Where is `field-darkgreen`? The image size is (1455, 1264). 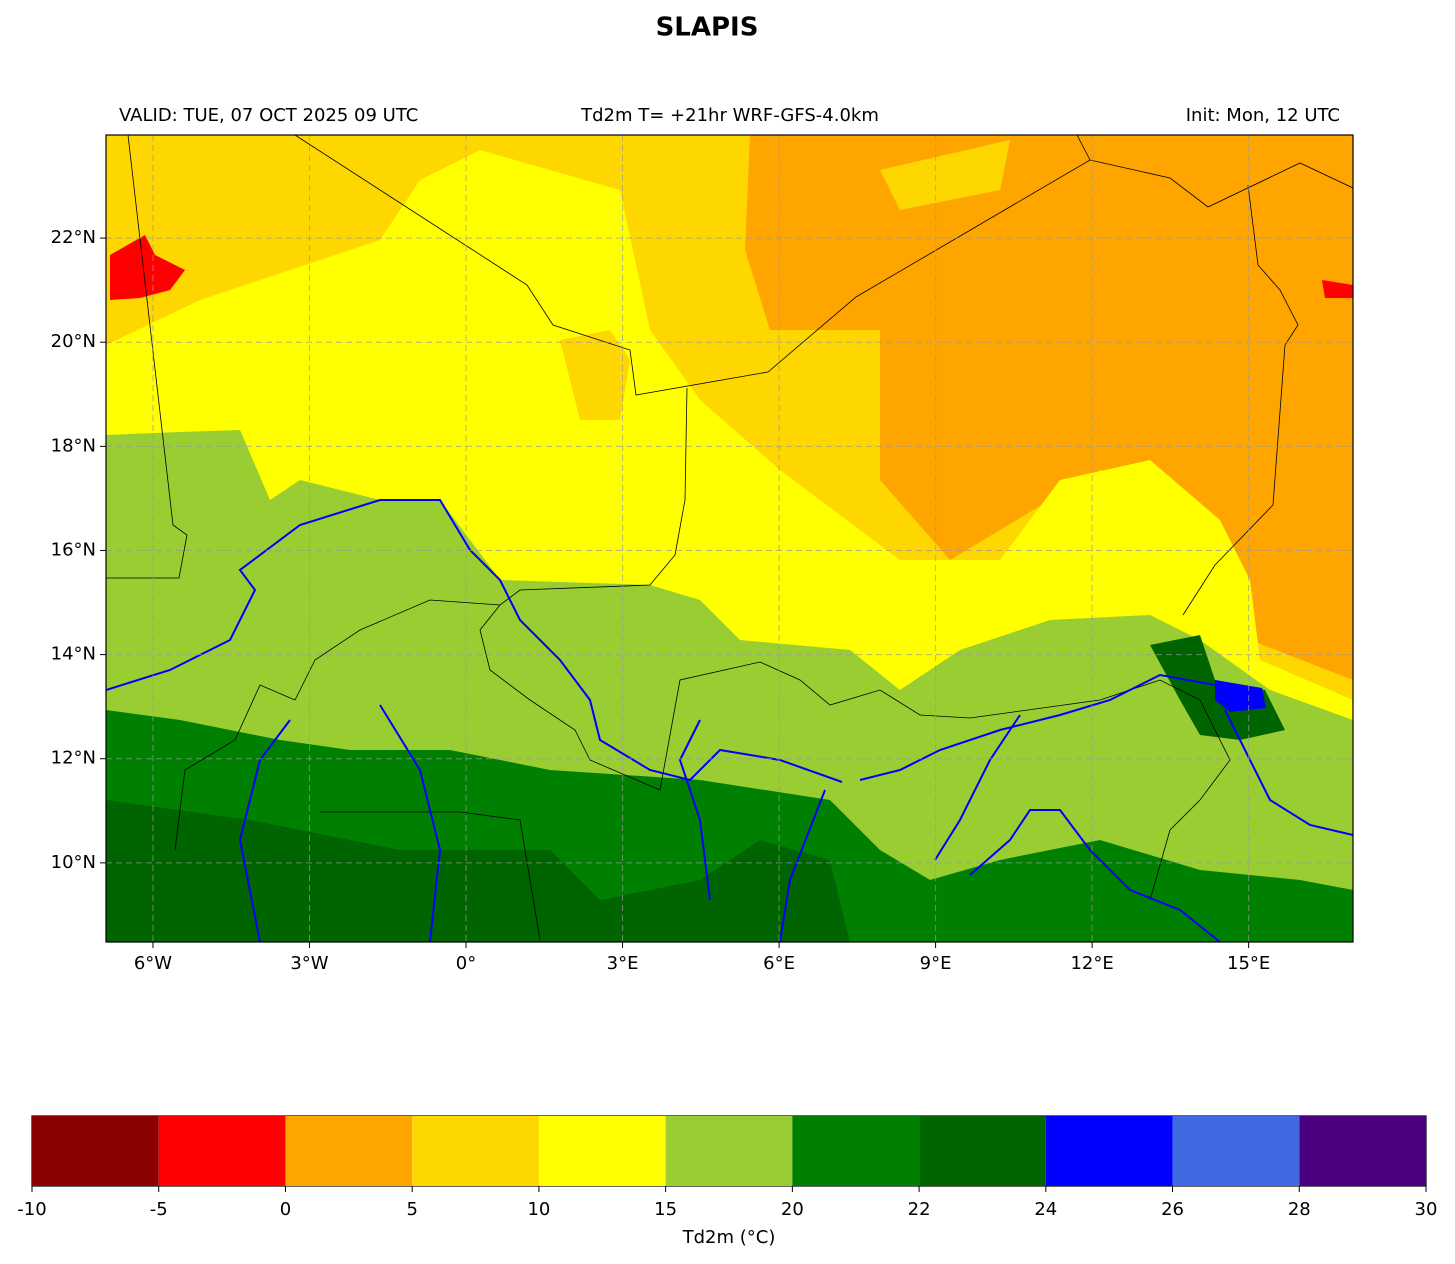
field-darkgreen is located at coordinates (478, 871).